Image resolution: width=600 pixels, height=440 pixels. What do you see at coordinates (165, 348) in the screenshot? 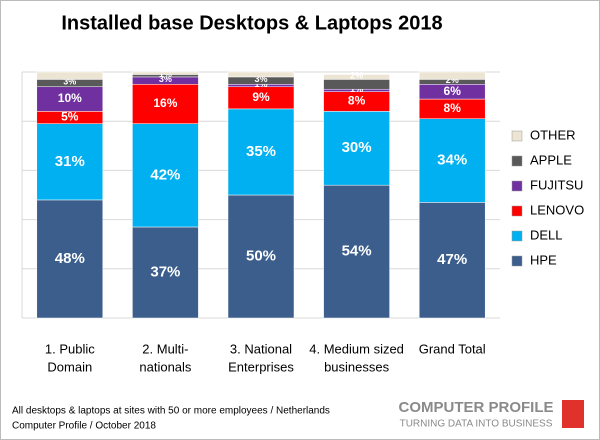
I see `x-tick-label: 2. Multi-` at bounding box center [165, 348].